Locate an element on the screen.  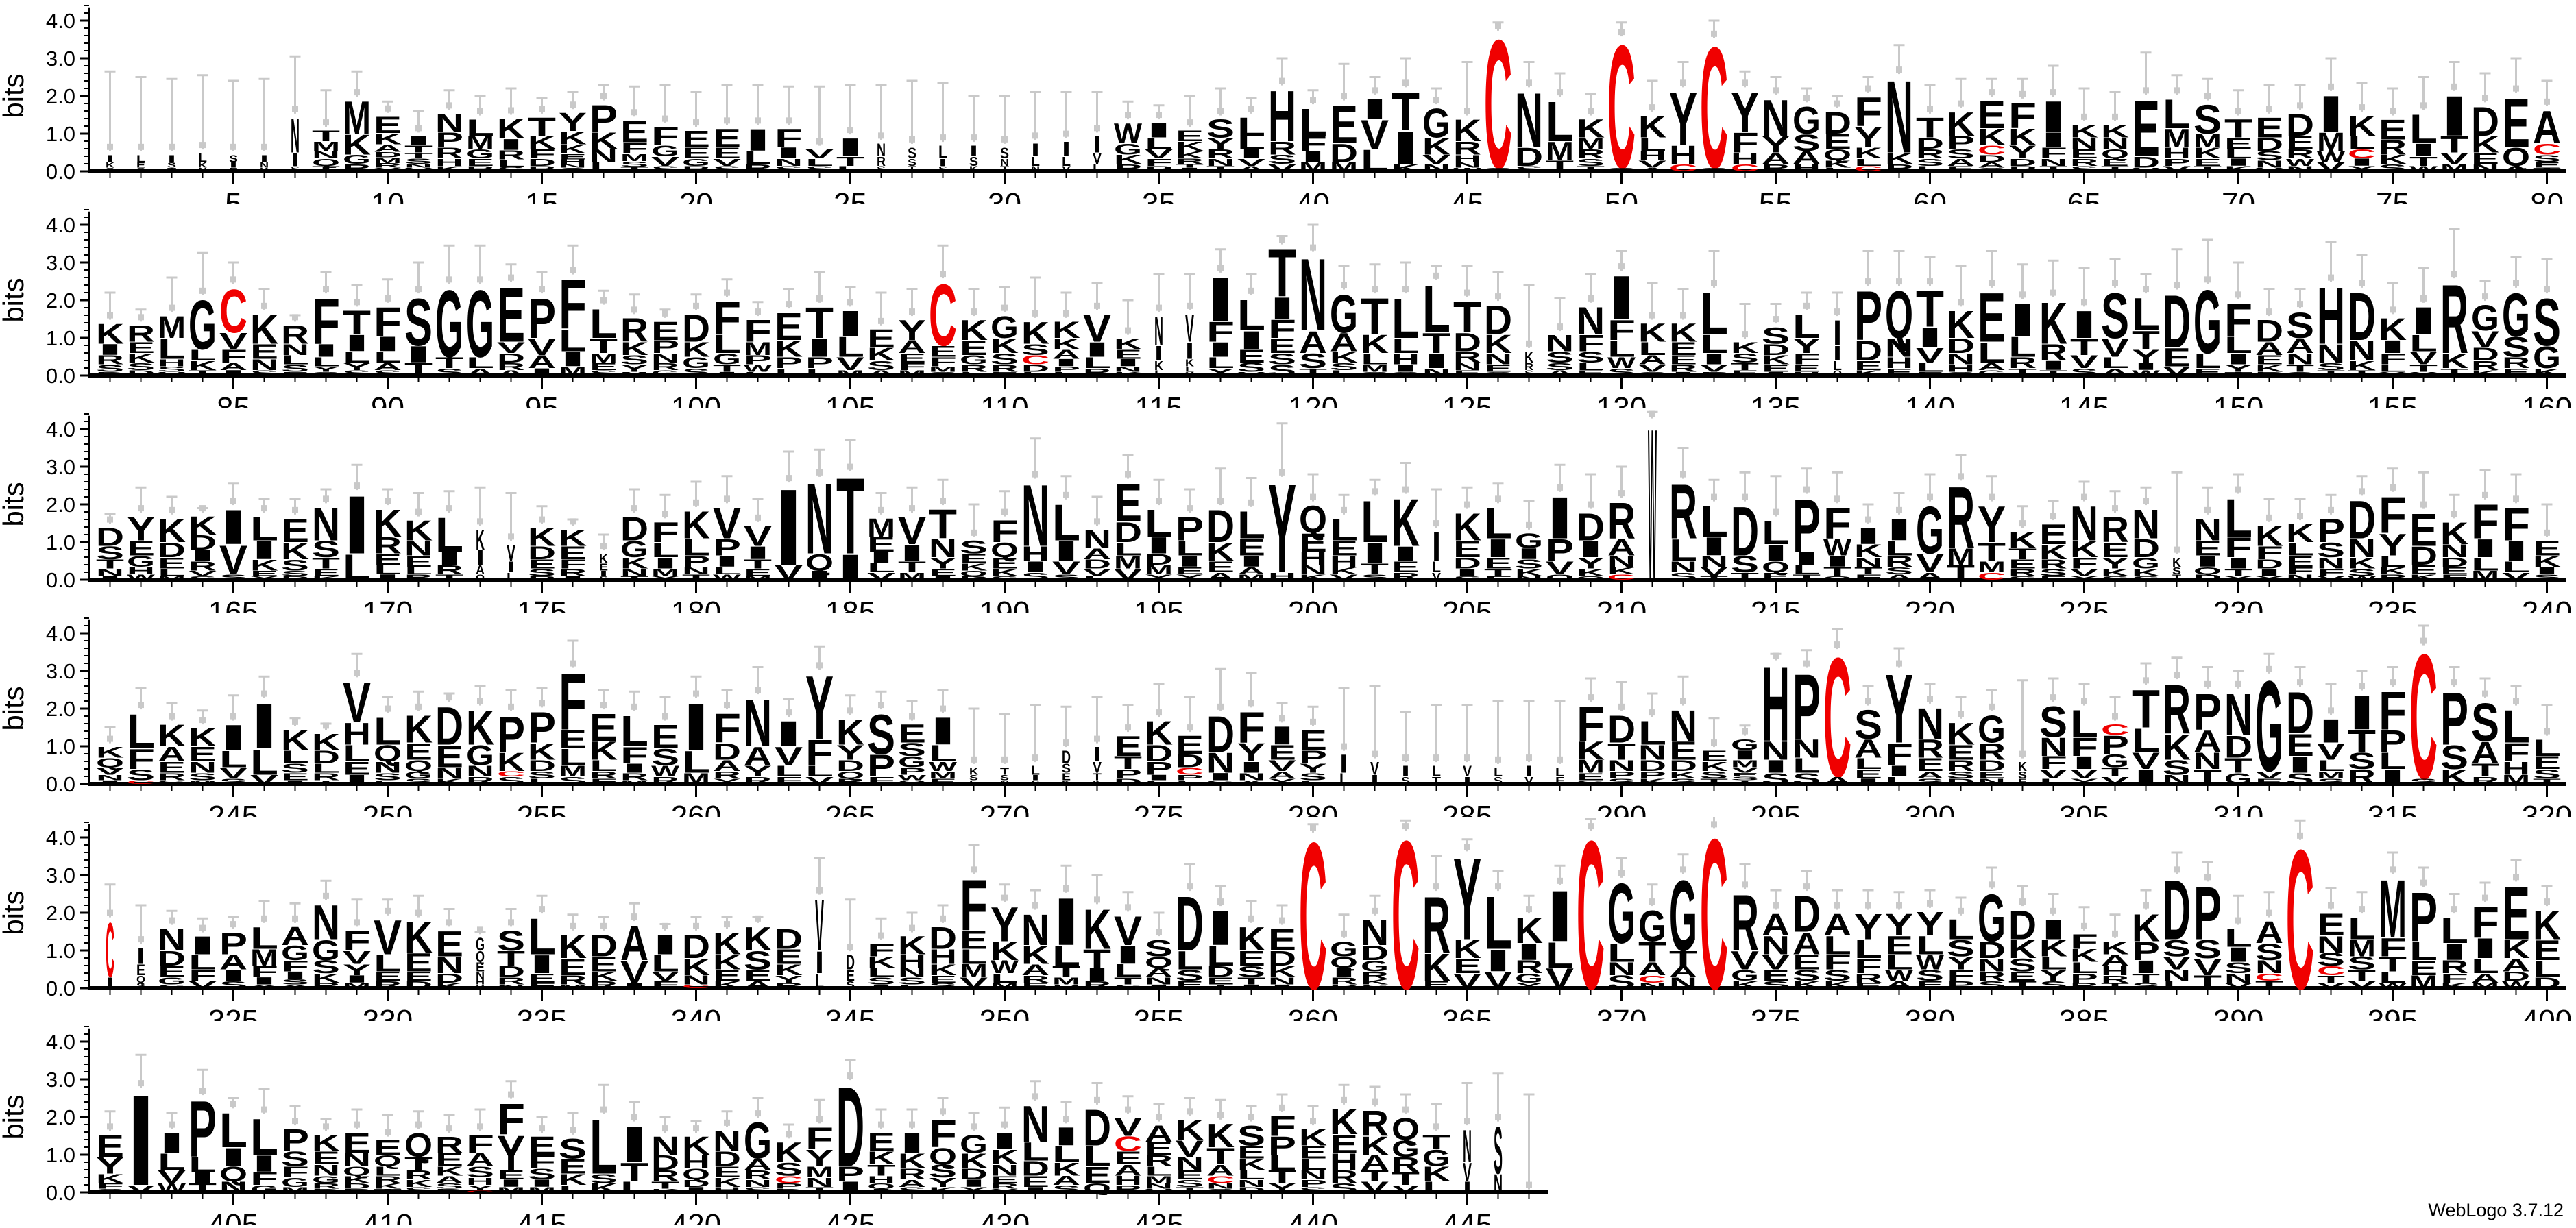
svg-text: H is located at coordinates (1406, 359).